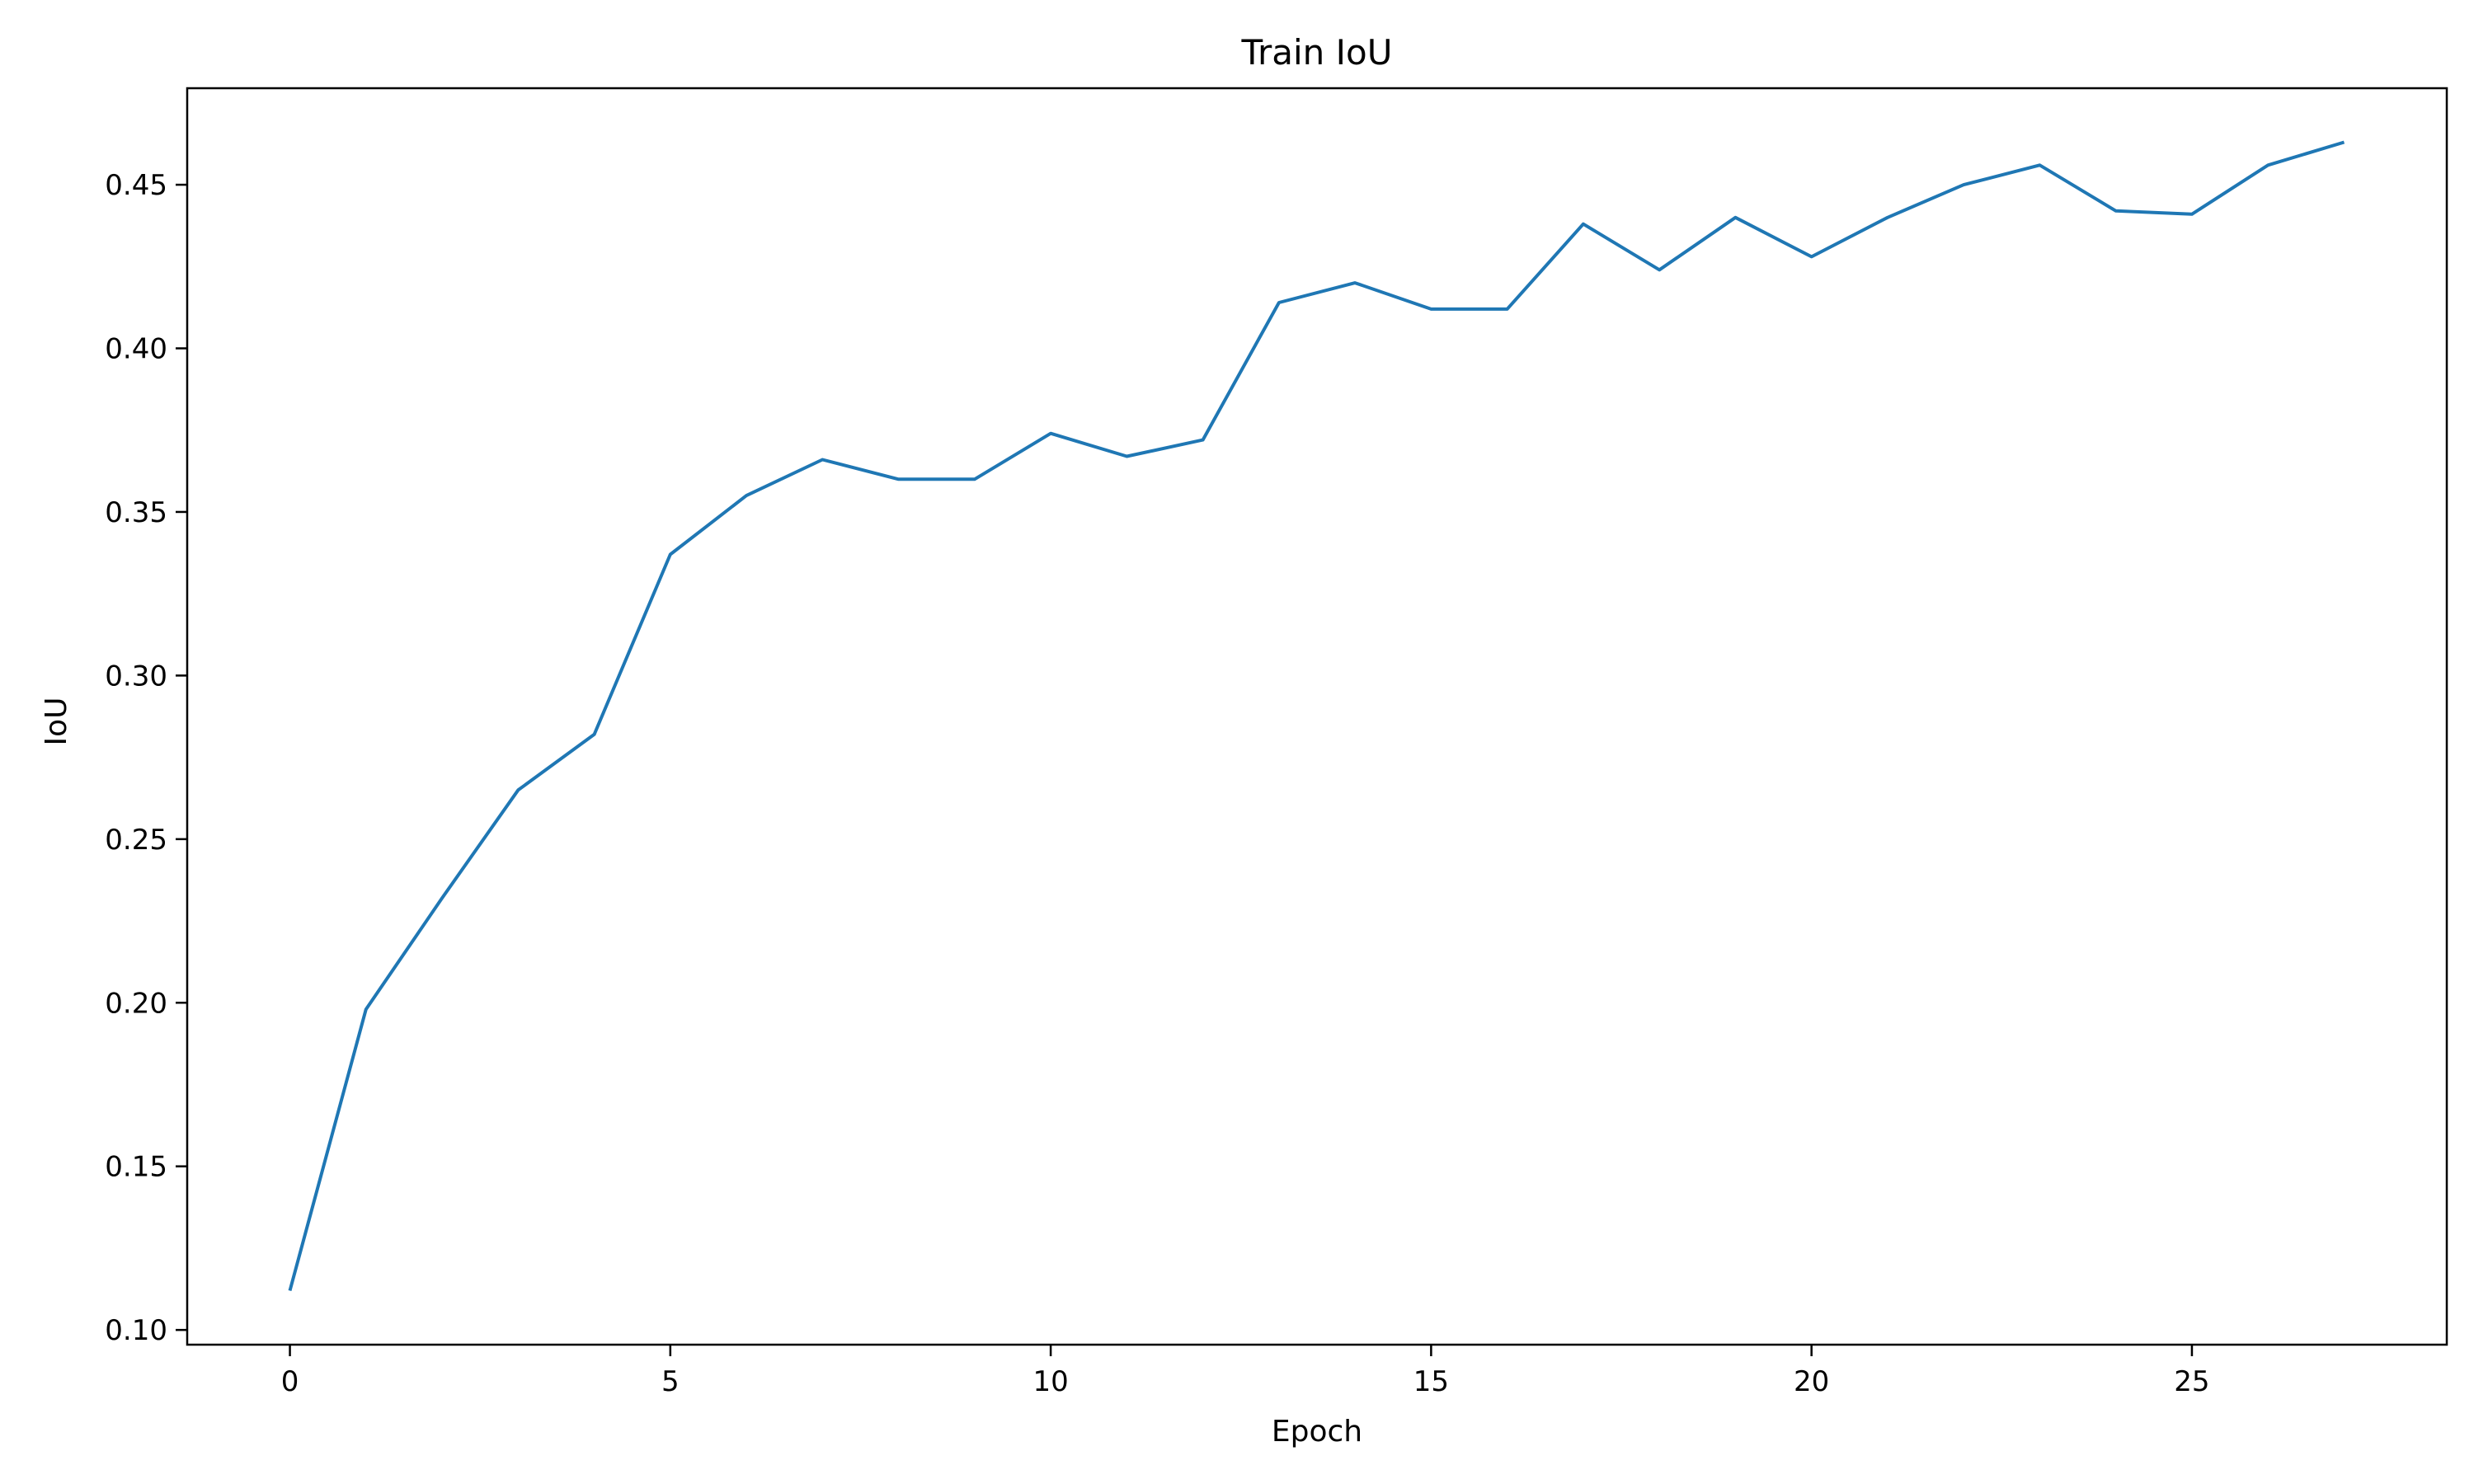 Image resolution: width=2474 pixels, height=1484 pixels. What do you see at coordinates (136, 676) in the screenshot?
I see `y-tick-label: 0.30` at bounding box center [136, 676].